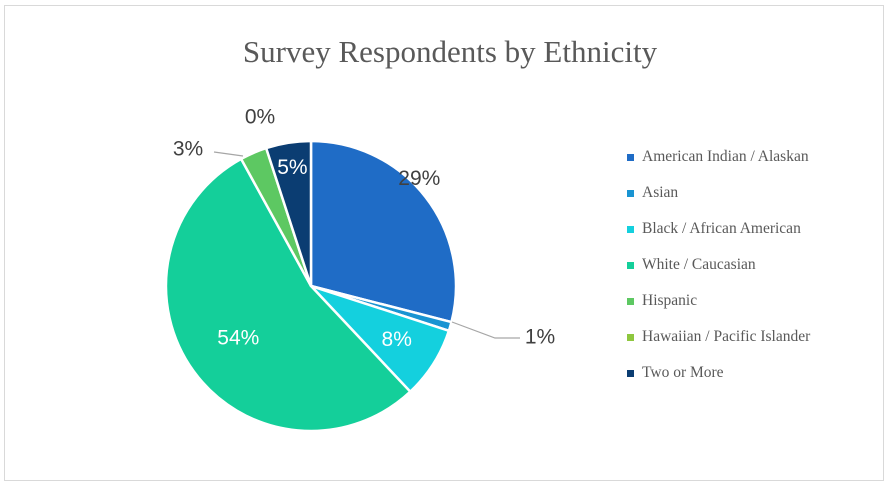 The height and width of the screenshot is (487, 890). I want to click on legend-item-white-caucasian: White / Caucasian, so click(718, 265).